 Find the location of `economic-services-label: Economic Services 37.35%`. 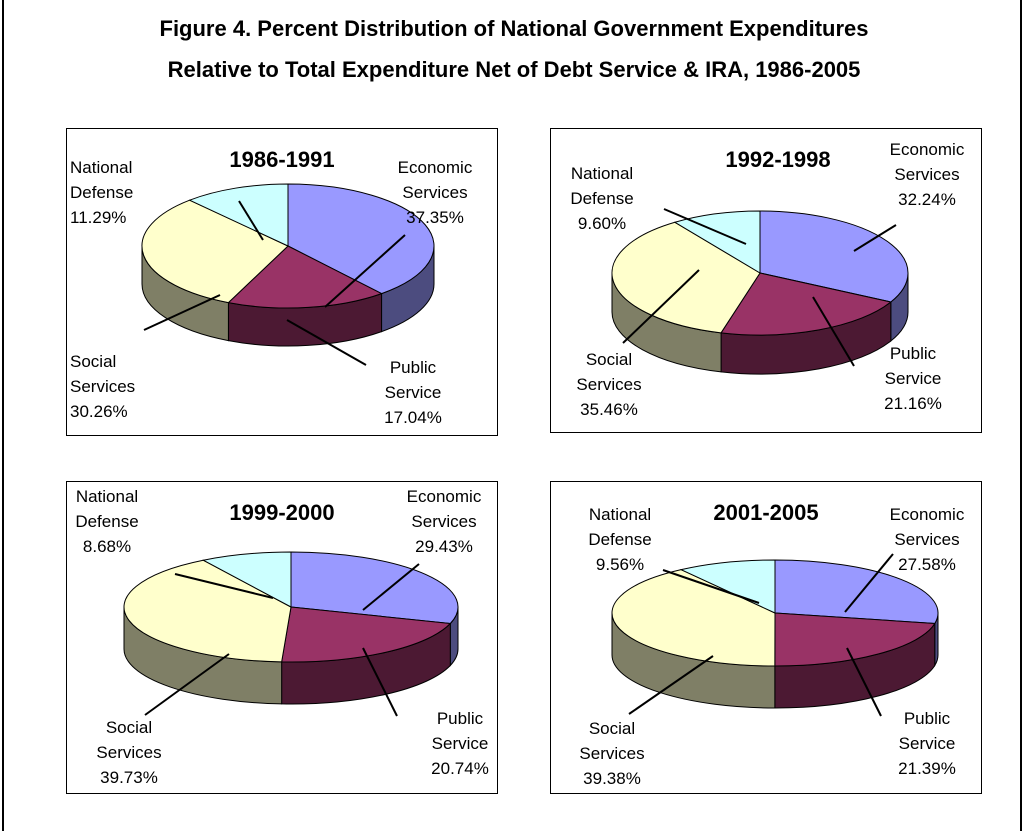

economic-services-label: Economic Services 37.35% is located at coordinates (435, 192).